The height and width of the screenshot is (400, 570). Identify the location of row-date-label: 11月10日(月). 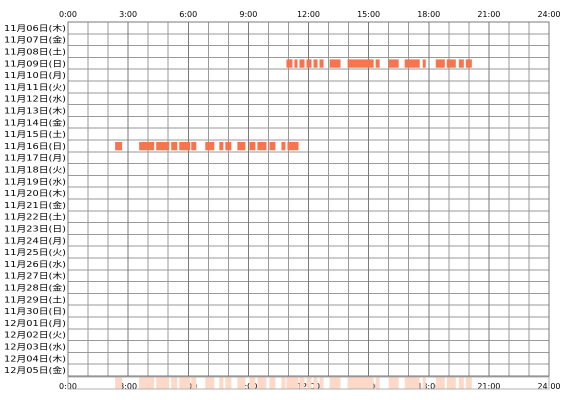
(35, 75).